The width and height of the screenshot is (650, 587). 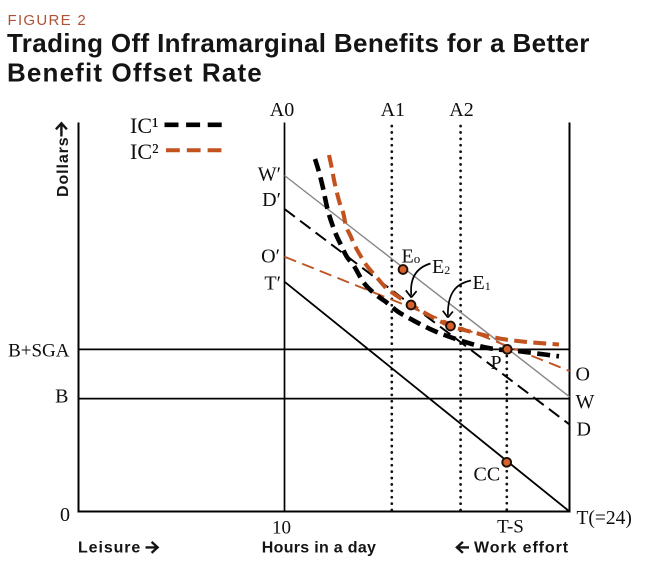 I want to click on svg-text: A0, so click(x=282, y=110).